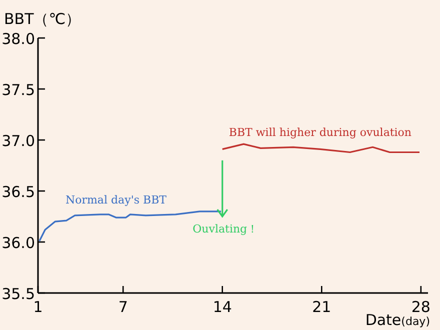 This screenshot has height=330, width=440. I want to click on y-tick-label: 38.0, so click(18, 39).